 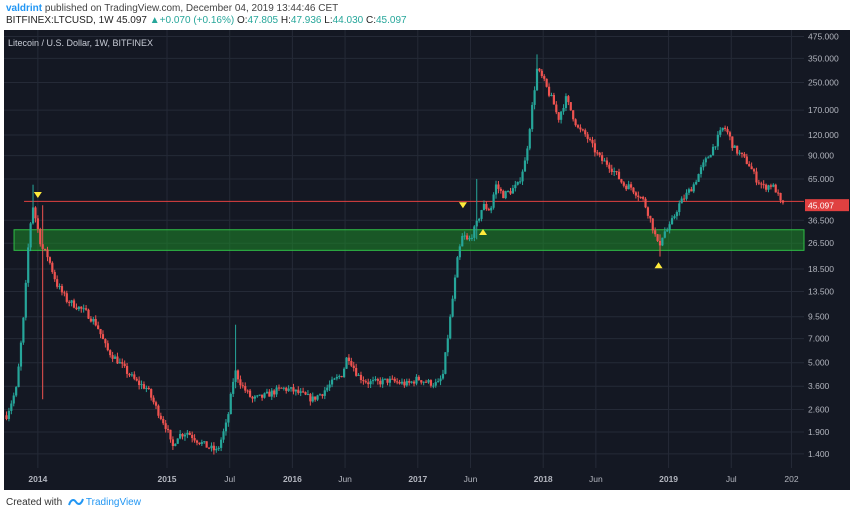 What do you see at coordinates (306, 20) in the screenshot?
I see `high-value: 47.936` at bounding box center [306, 20].